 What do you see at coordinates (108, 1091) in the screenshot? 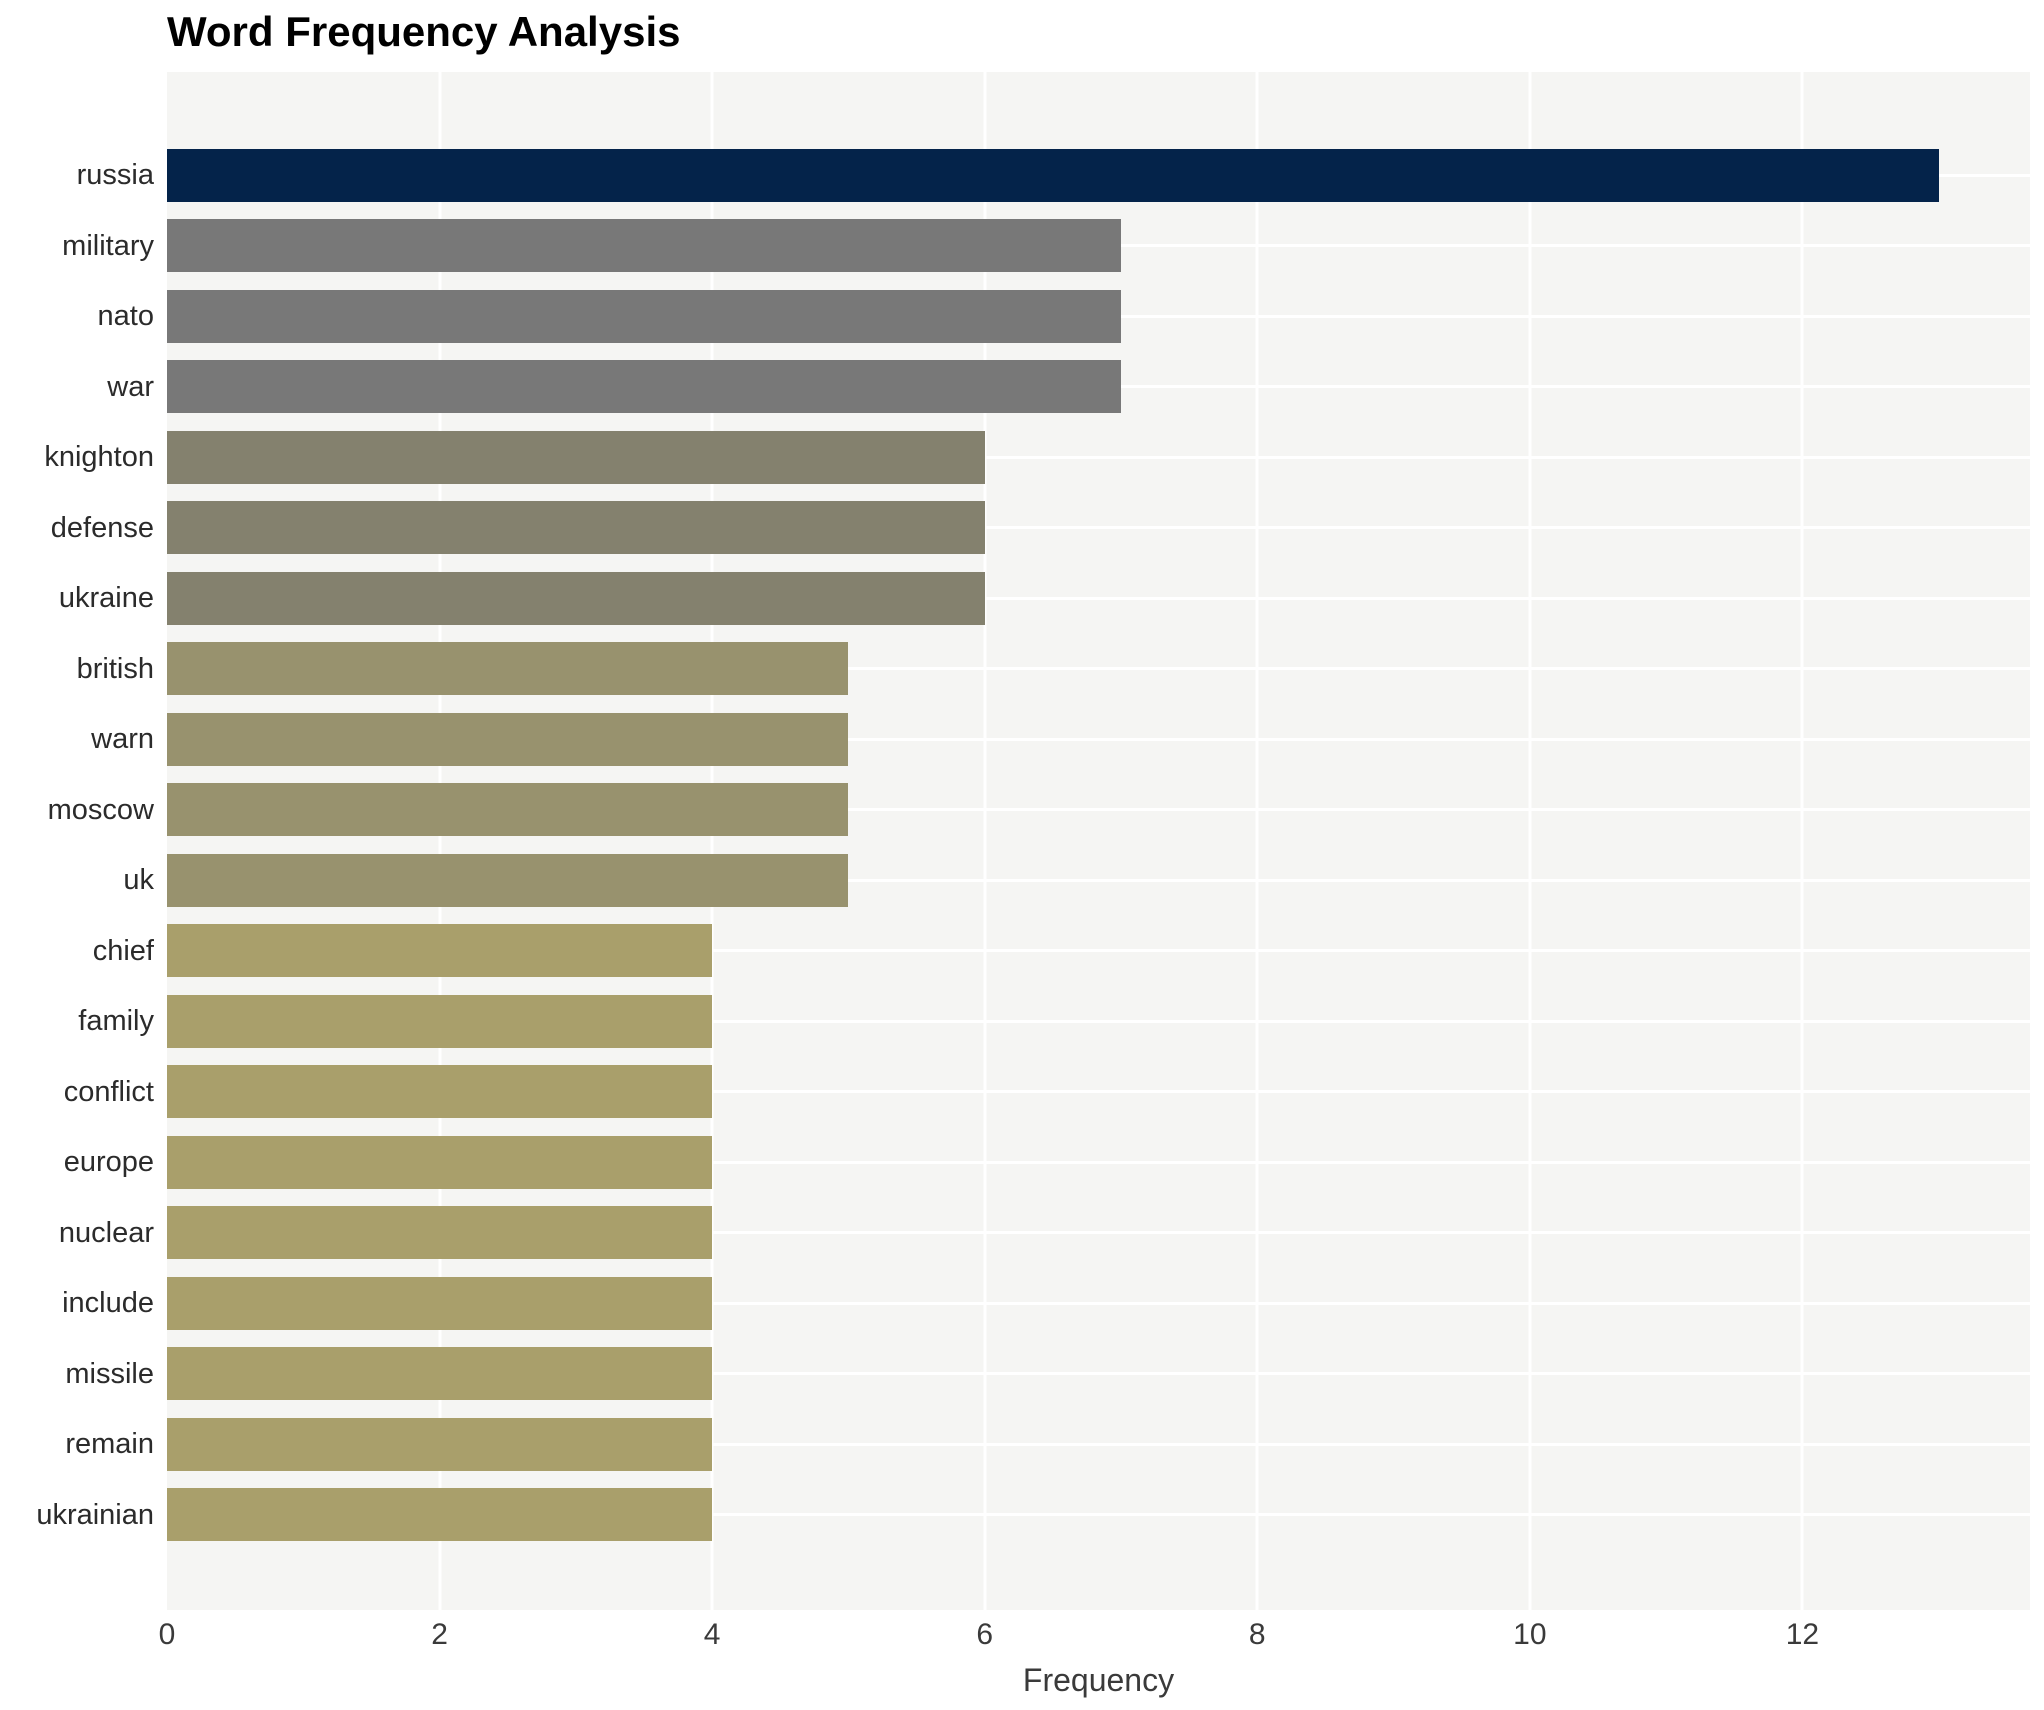
I see `category-label: conflict` at bounding box center [108, 1091].